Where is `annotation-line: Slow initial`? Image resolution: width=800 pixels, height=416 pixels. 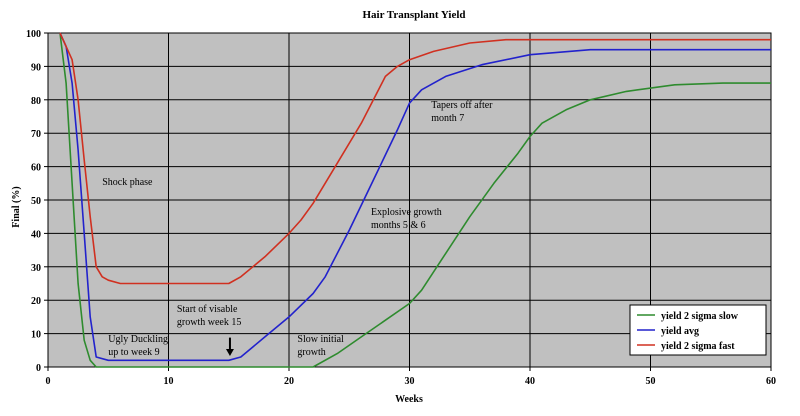 annotation-line: Slow initial is located at coordinates (320, 339).